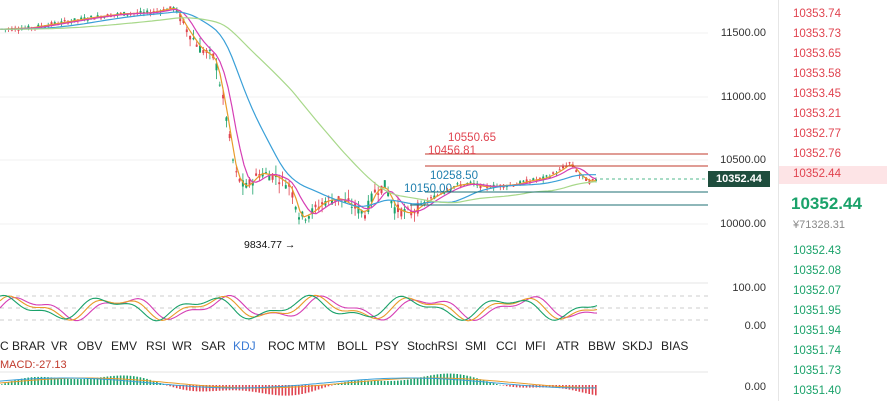 The width and height of the screenshot is (887, 406). Describe the element at coordinates (817, 371) in the screenshot. I see `bid-row: 10351.73` at that location.